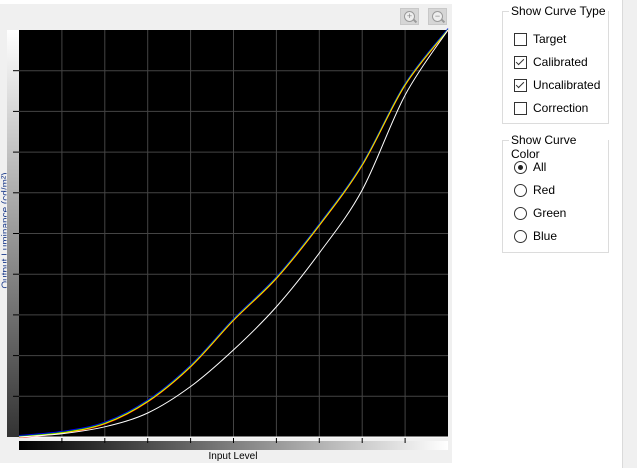 The width and height of the screenshot is (637, 468). What do you see at coordinates (544, 190) in the screenshot?
I see `radio-label: Red` at bounding box center [544, 190].